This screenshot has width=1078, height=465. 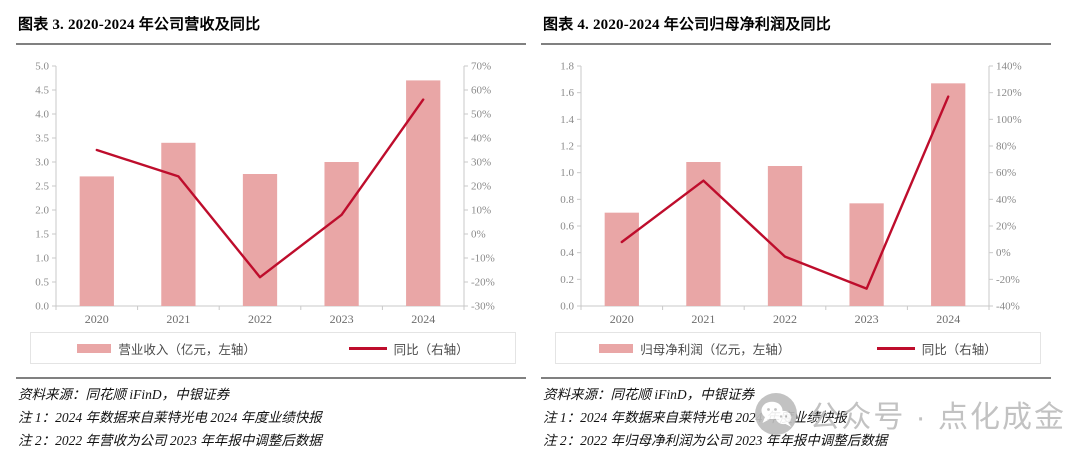 I want to click on legend-item-revenue-bar: 营业收入（亿元，左轴）, so click(x=166, y=348).